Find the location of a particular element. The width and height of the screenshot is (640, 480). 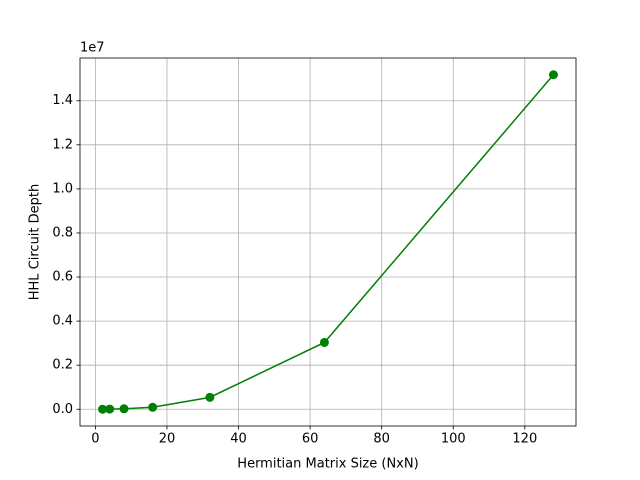

y-tick-label: 0.4 is located at coordinates (62, 321).